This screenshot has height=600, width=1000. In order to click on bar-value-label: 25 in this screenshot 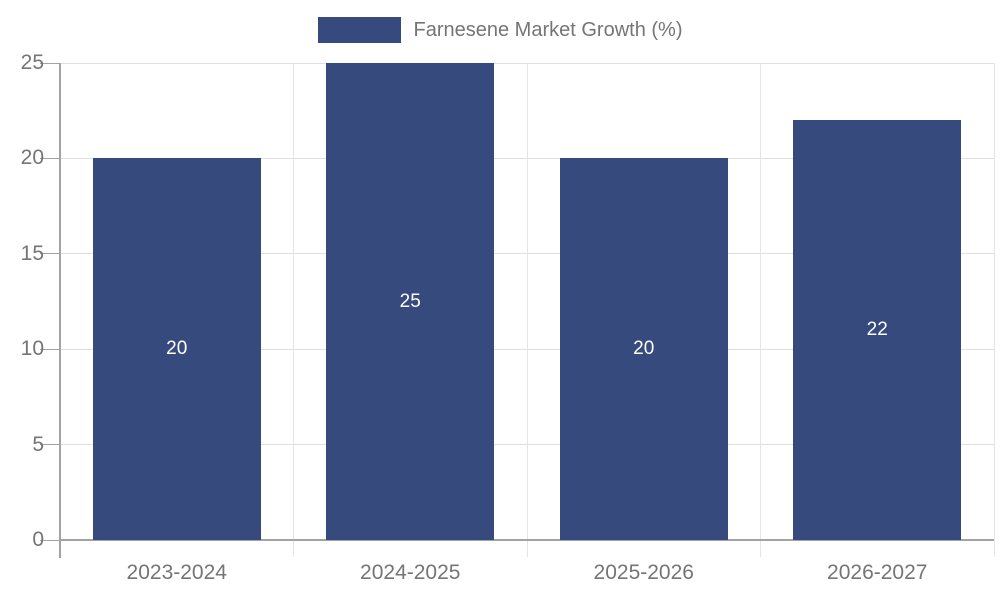, I will do `click(410, 301)`.